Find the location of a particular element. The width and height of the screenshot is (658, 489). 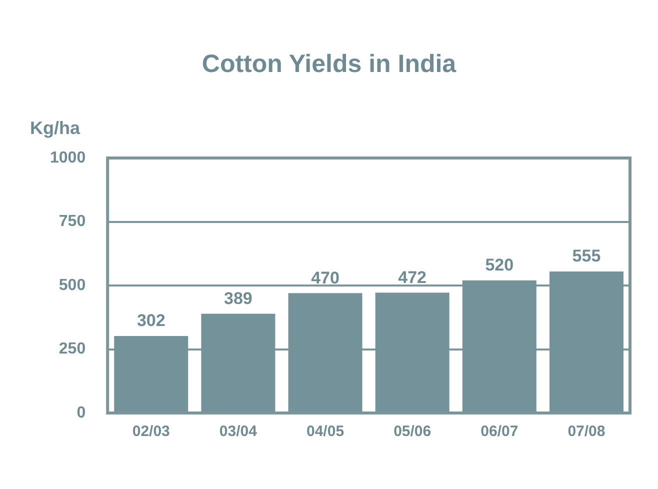

chart-title: Cotton Yields in India is located at coordinates (330, 64).